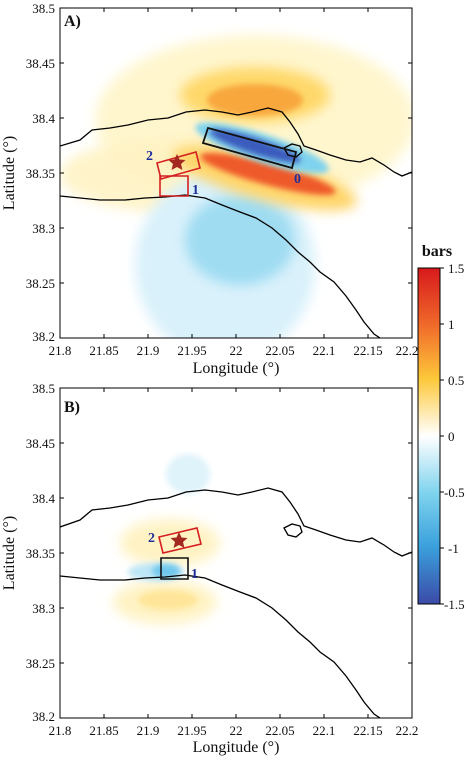  I want to click on colorbar-tick-label: 1, so click(451, 324).